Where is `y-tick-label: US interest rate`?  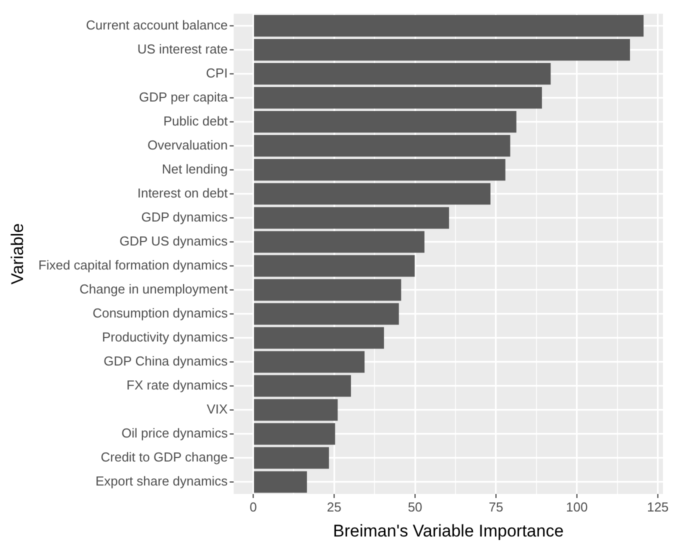
y-tick-label: US interest rate is located at coordinates (182, 48).